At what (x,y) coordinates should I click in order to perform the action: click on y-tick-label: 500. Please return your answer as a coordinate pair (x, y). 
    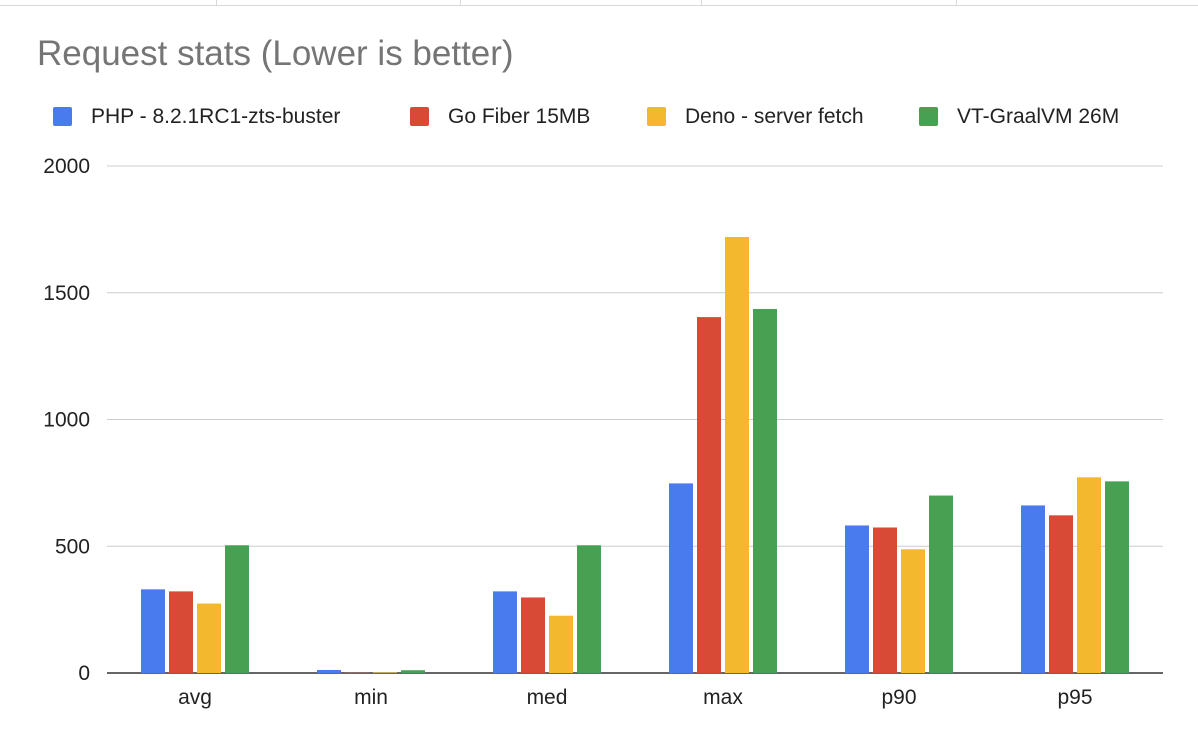
    Looking at the image, I should click on (72, 546).